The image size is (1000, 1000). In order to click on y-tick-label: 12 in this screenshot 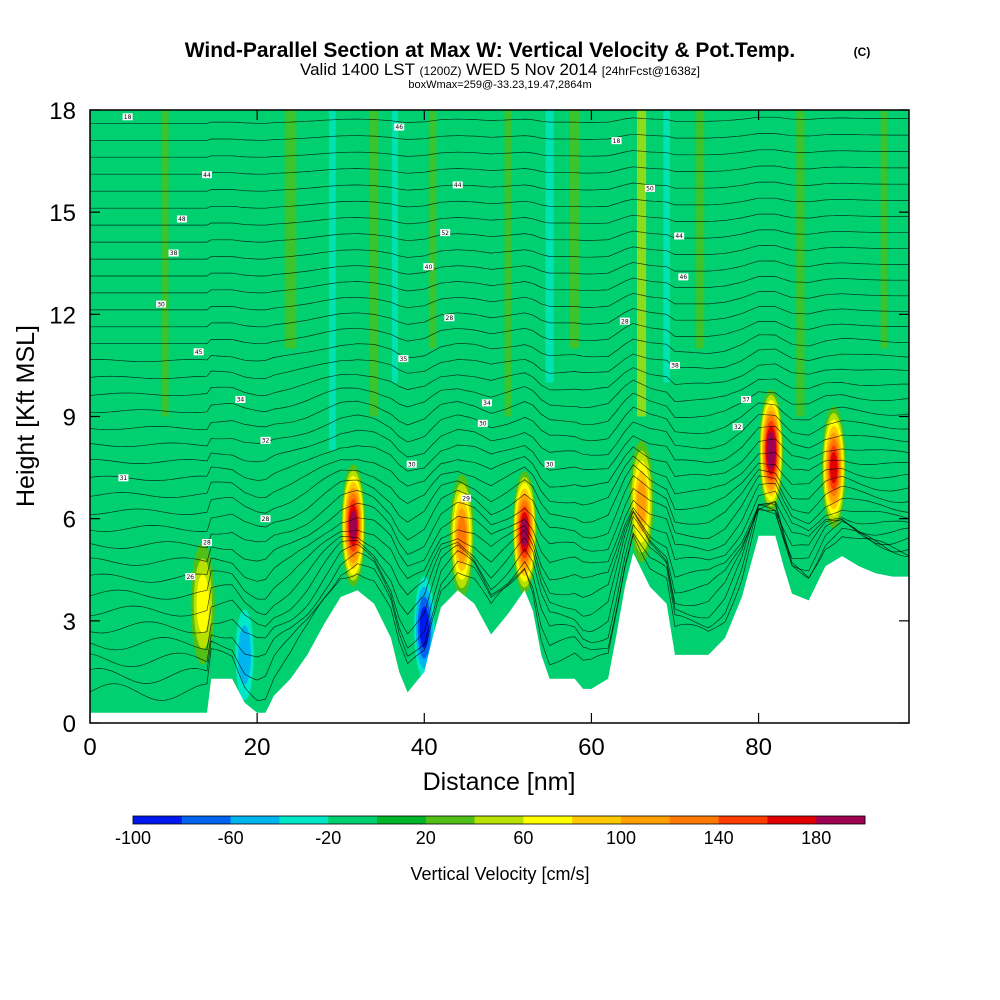, I will do `click(62, 315)`.